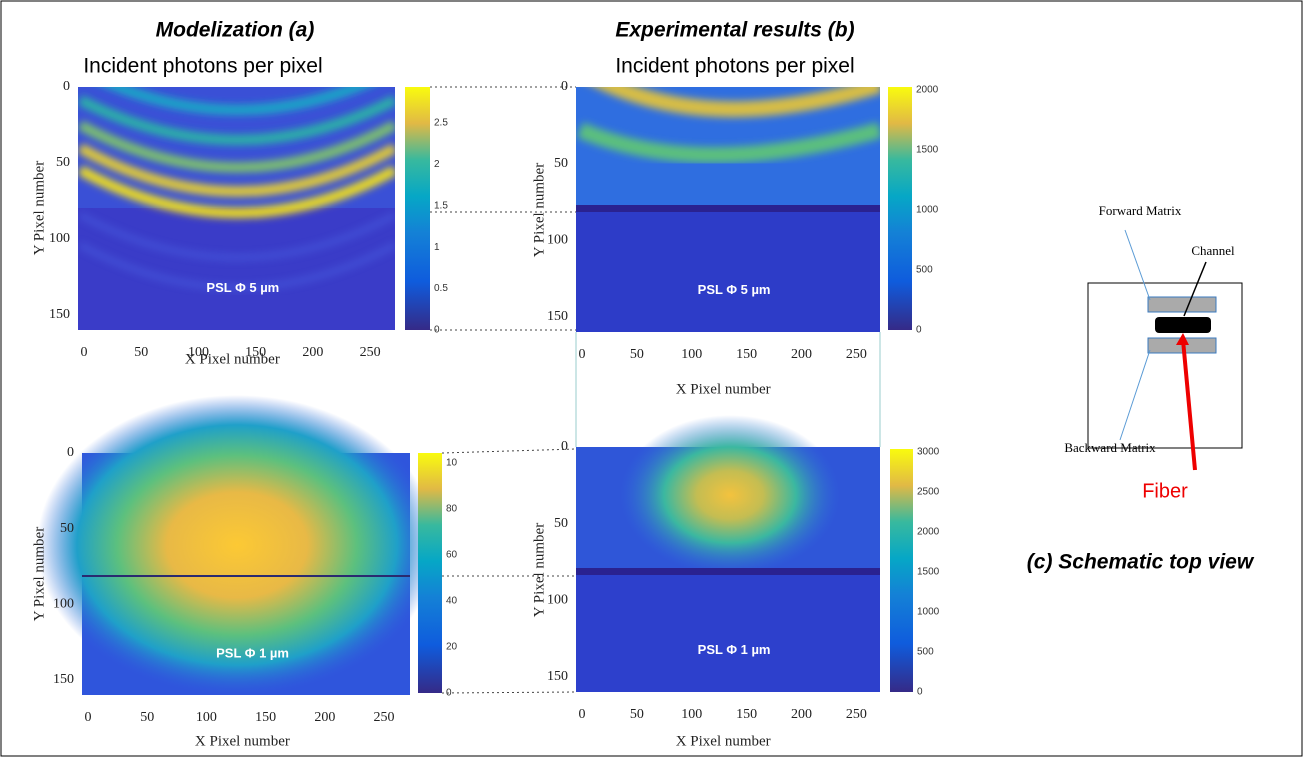  I want to click on schematic-label: Channel, so click(1213, 250).